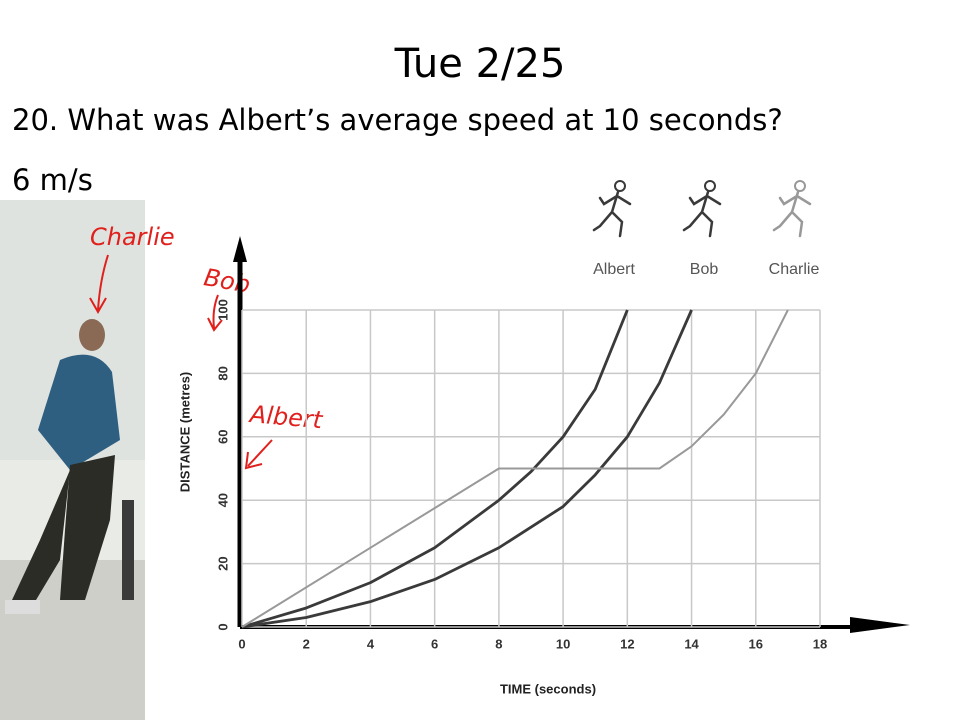 This screenshot has width=960, height=720. I want to click on legend-label: Albert, so click(614, 269).